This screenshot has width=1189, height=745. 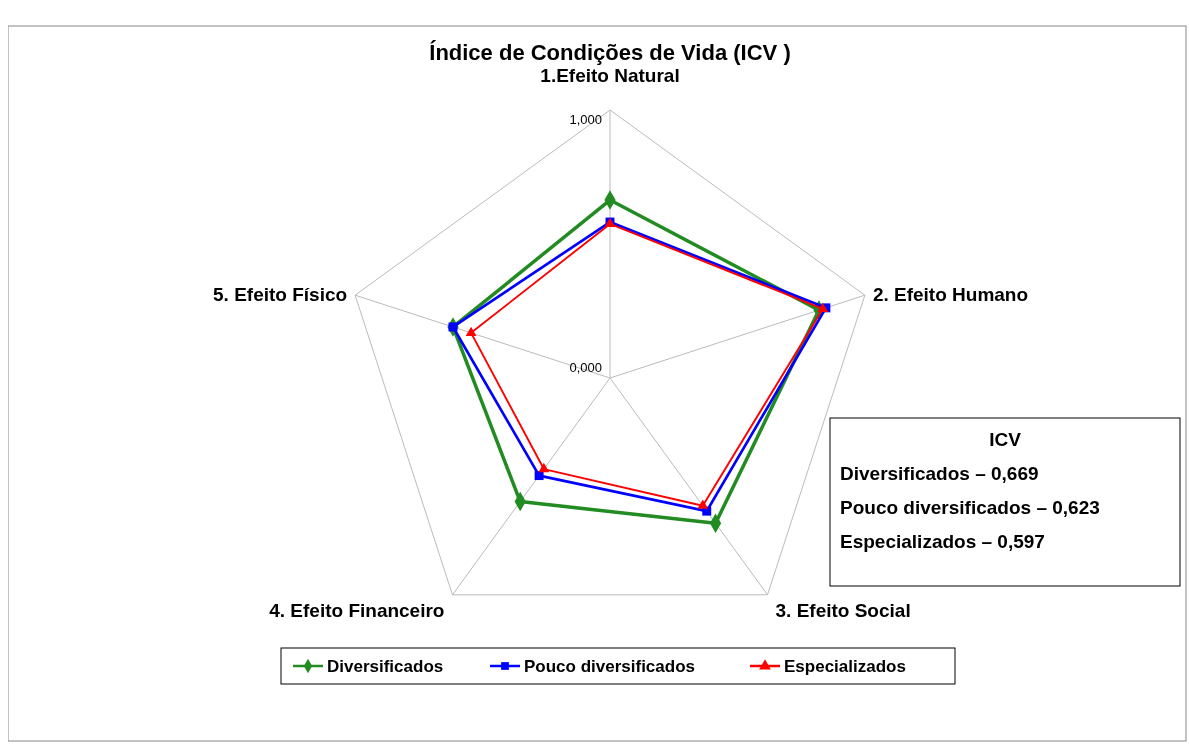 What do you see at coordinates (843, 610) in the screenshot?
I see `spoke-label: 3. Efeito Social` at bounding box center [843, 610].